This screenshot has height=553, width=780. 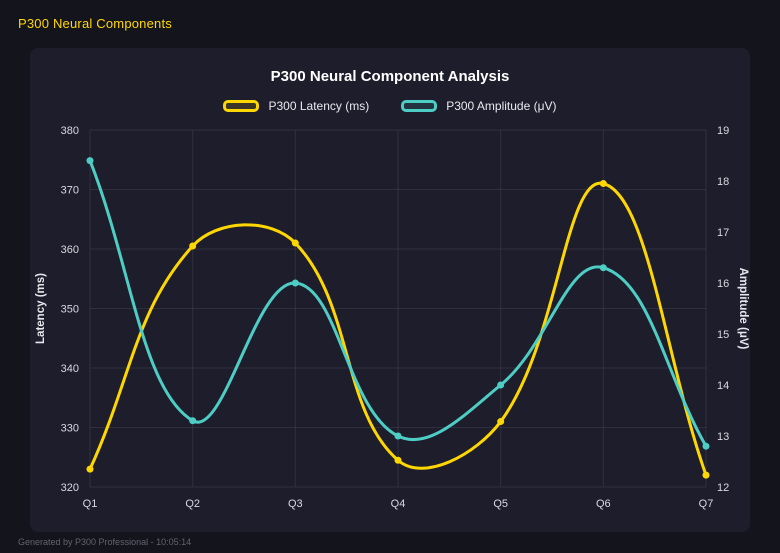 I want to click on right-axis-tick: 17, so click(x=723, y=233).